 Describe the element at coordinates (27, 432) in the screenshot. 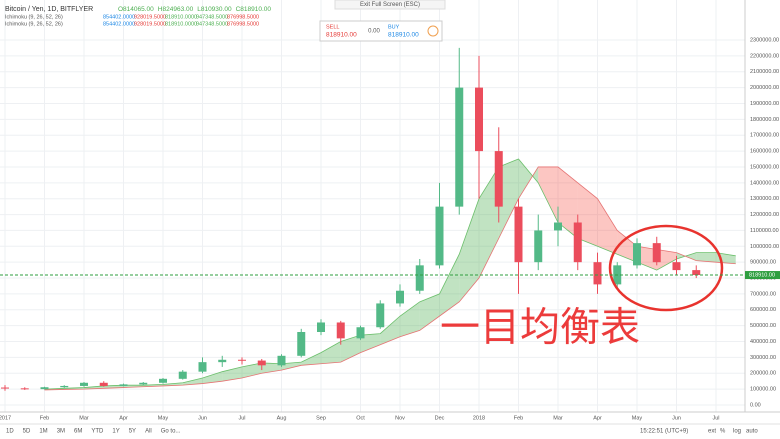

I see `range-button: 5D` at that location.